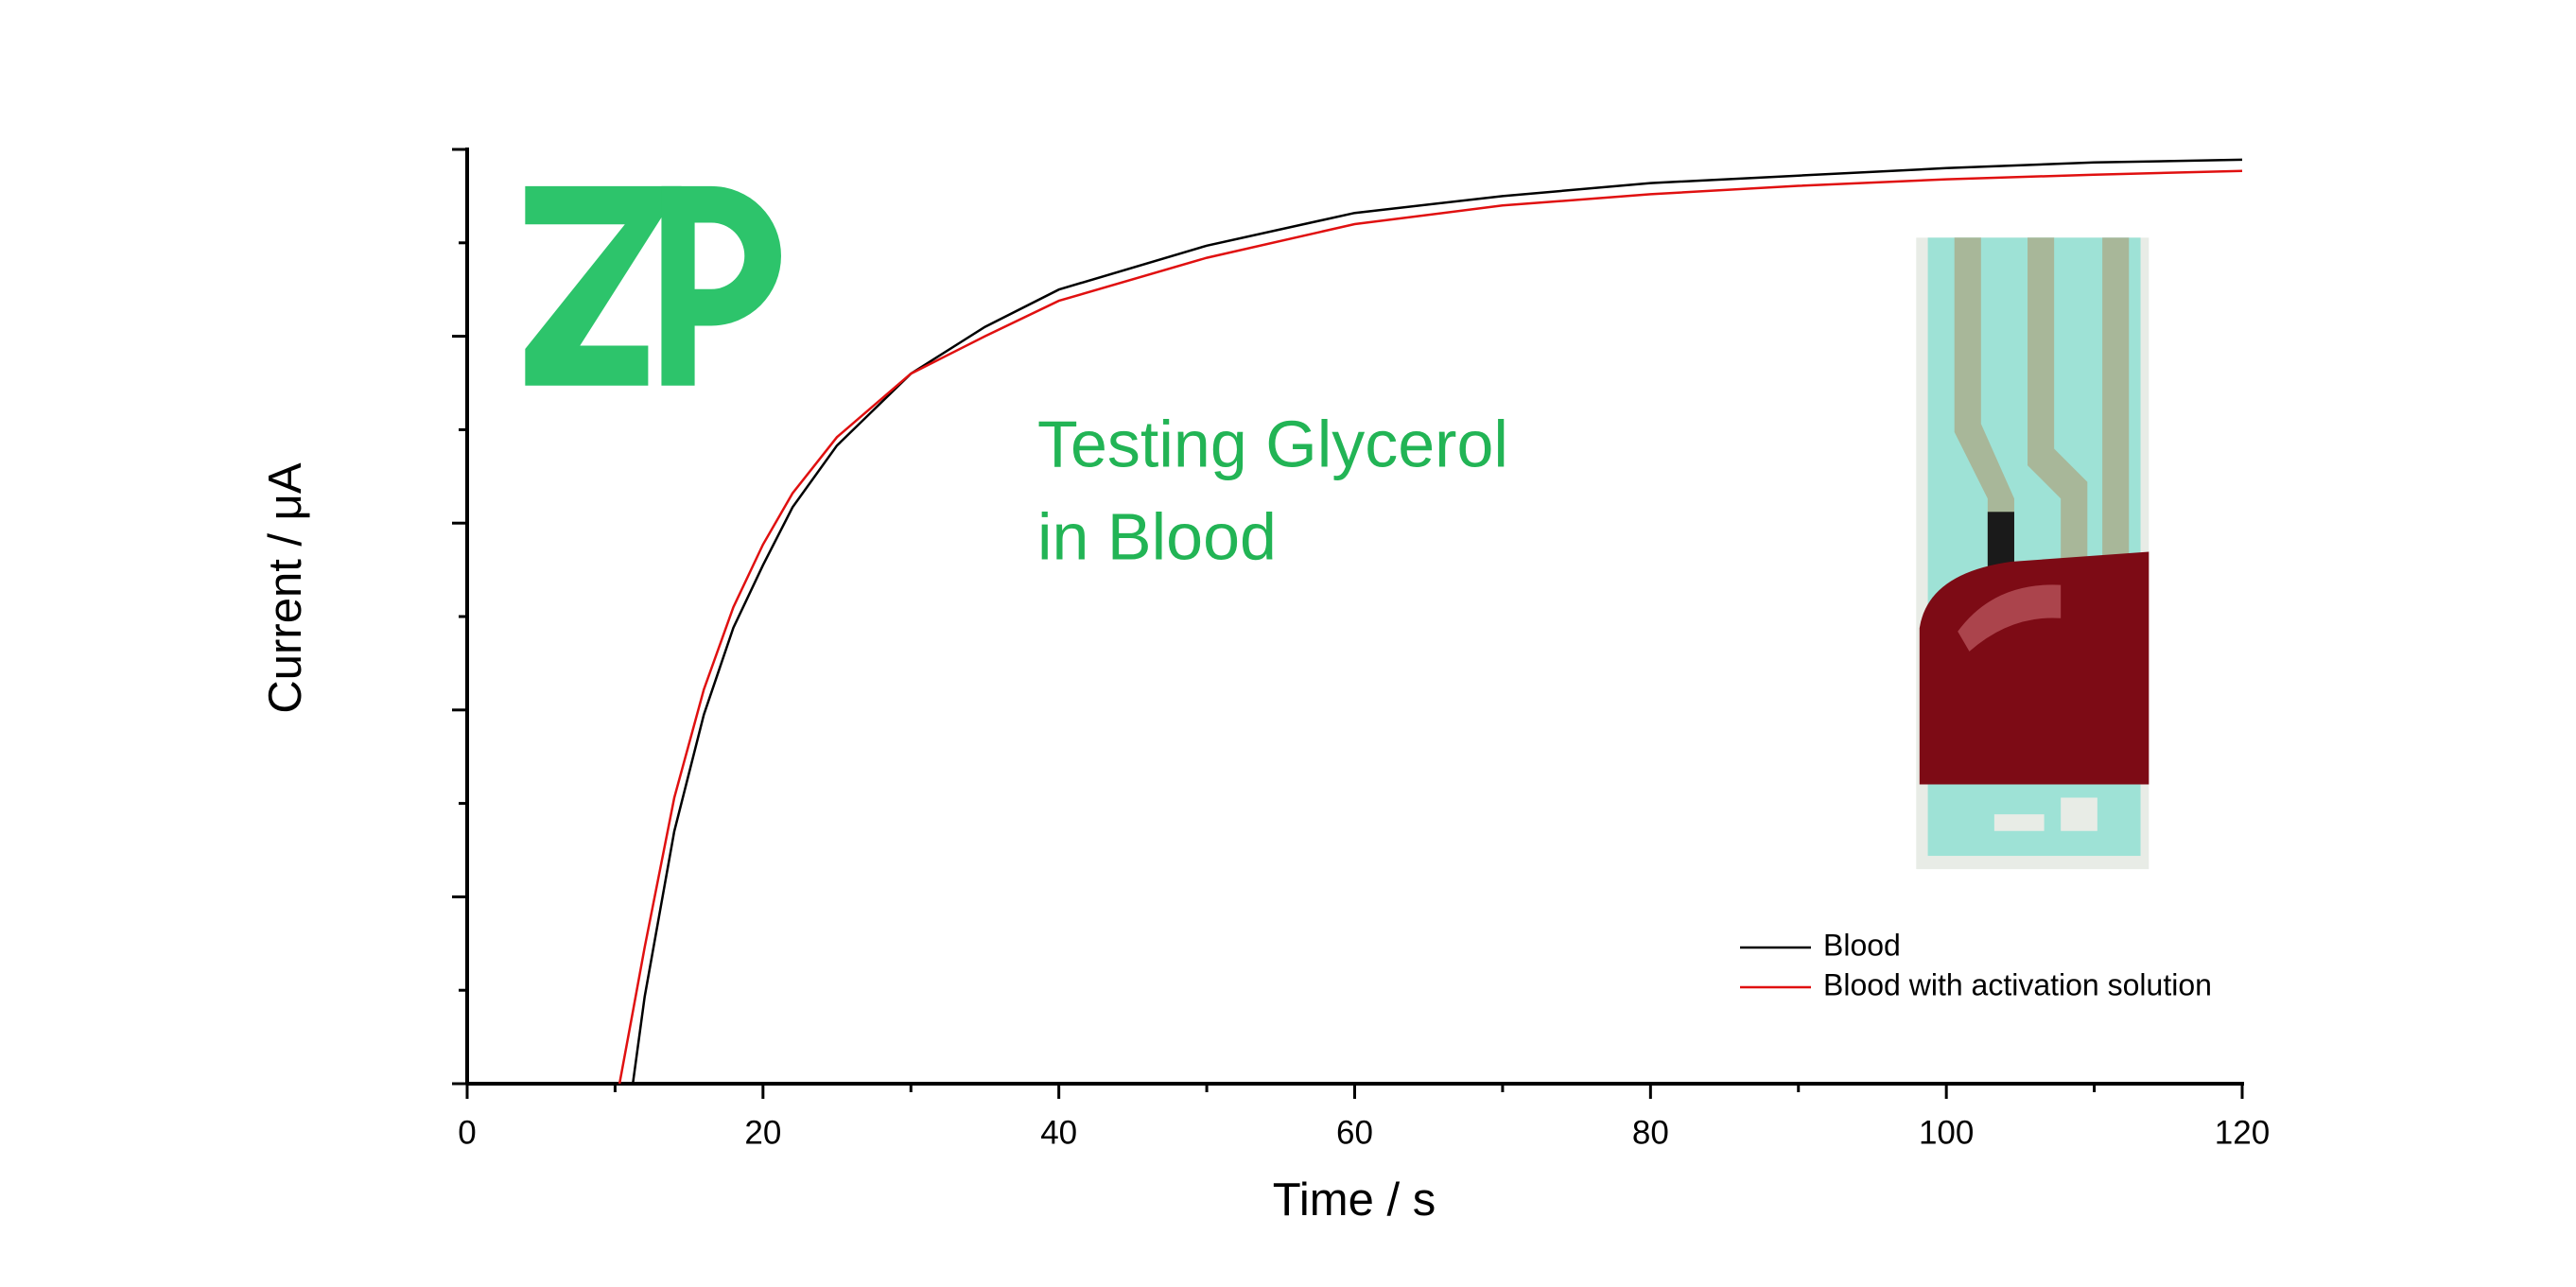 The image size is (2576, 1287). What do you see at coordinates (467, 1132) in the screenshot?
I see `x-tick-label: 0` at bounding box center [467, 1132].